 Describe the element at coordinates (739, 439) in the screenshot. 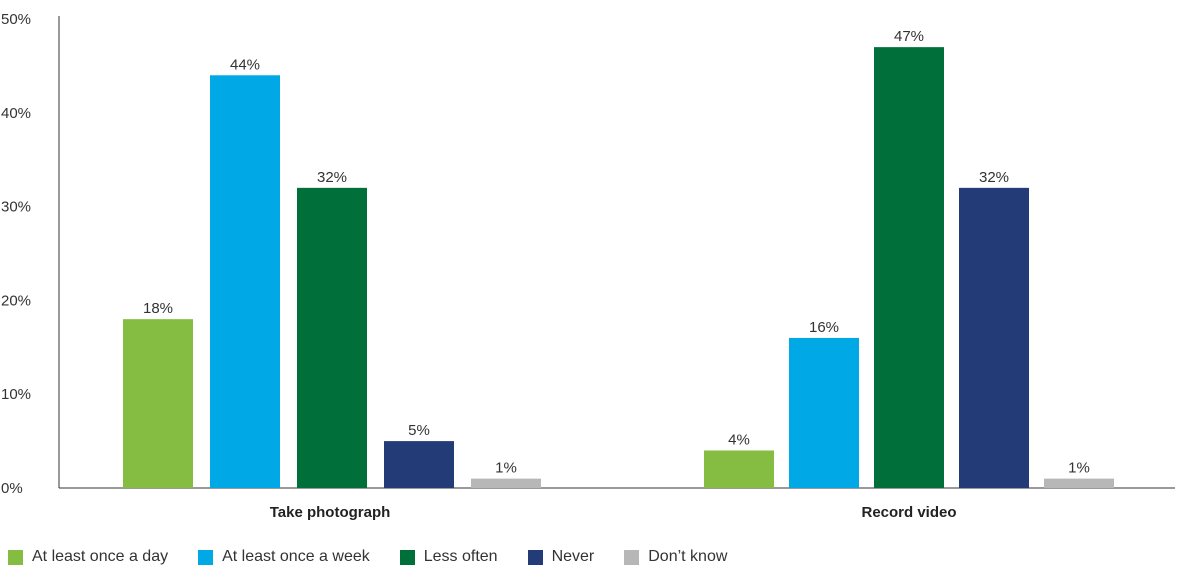

I see `data-label: 4%` at that location.